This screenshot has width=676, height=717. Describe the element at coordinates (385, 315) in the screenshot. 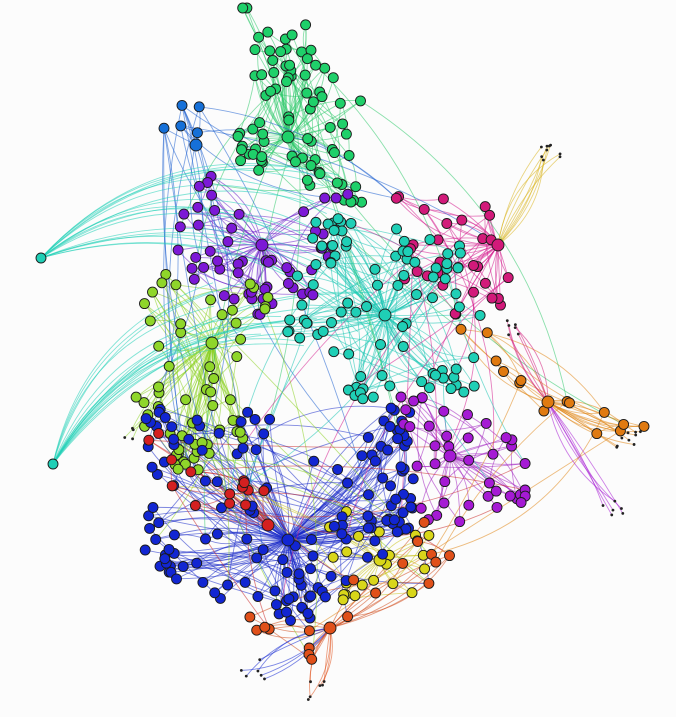

I see `hub-node-teal` at that location.